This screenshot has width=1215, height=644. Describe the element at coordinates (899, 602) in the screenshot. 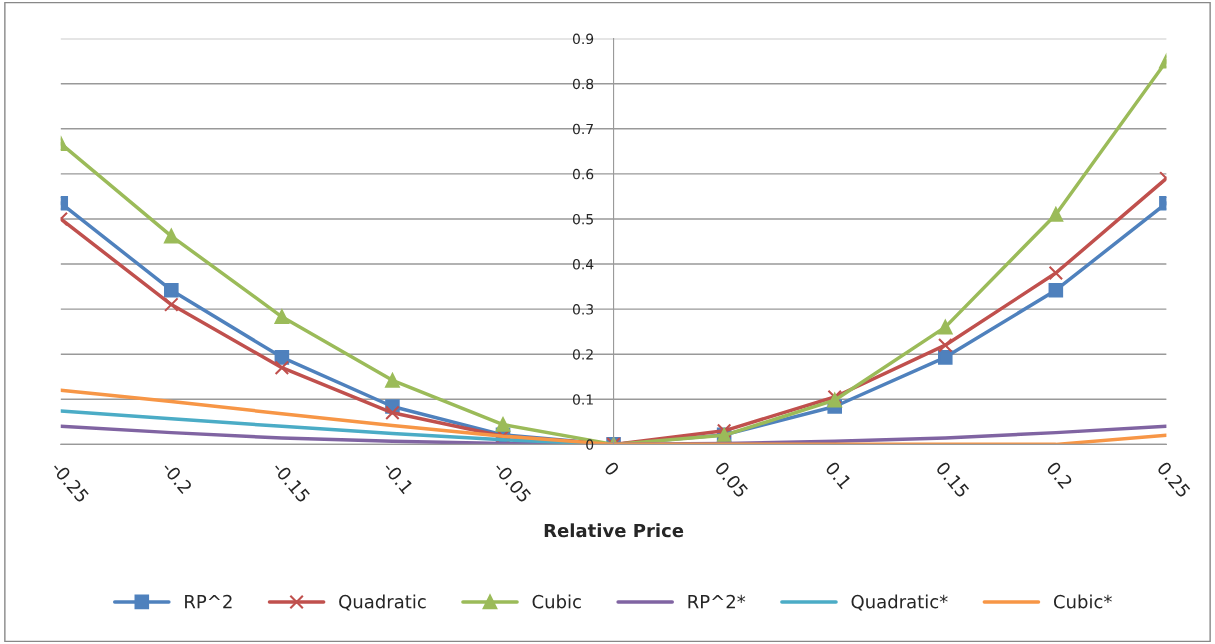

I see `legend-label: Quadratic*` at that location.